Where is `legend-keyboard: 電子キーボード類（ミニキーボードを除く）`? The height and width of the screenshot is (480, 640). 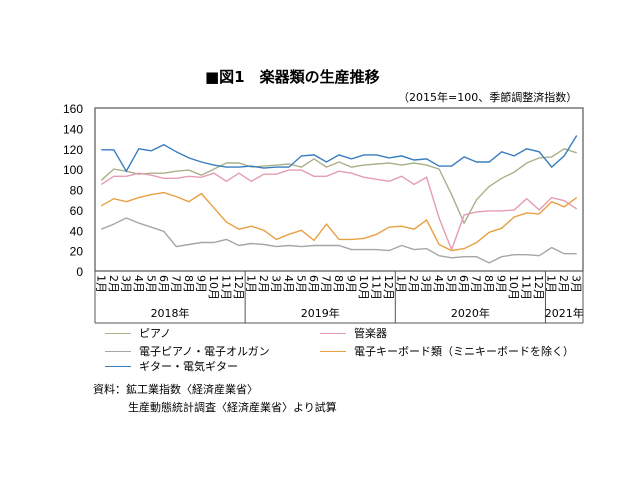
legend-keyboard: 電子キーボード類（ミニキーボードを除く） is located at coordinates (447, 351).